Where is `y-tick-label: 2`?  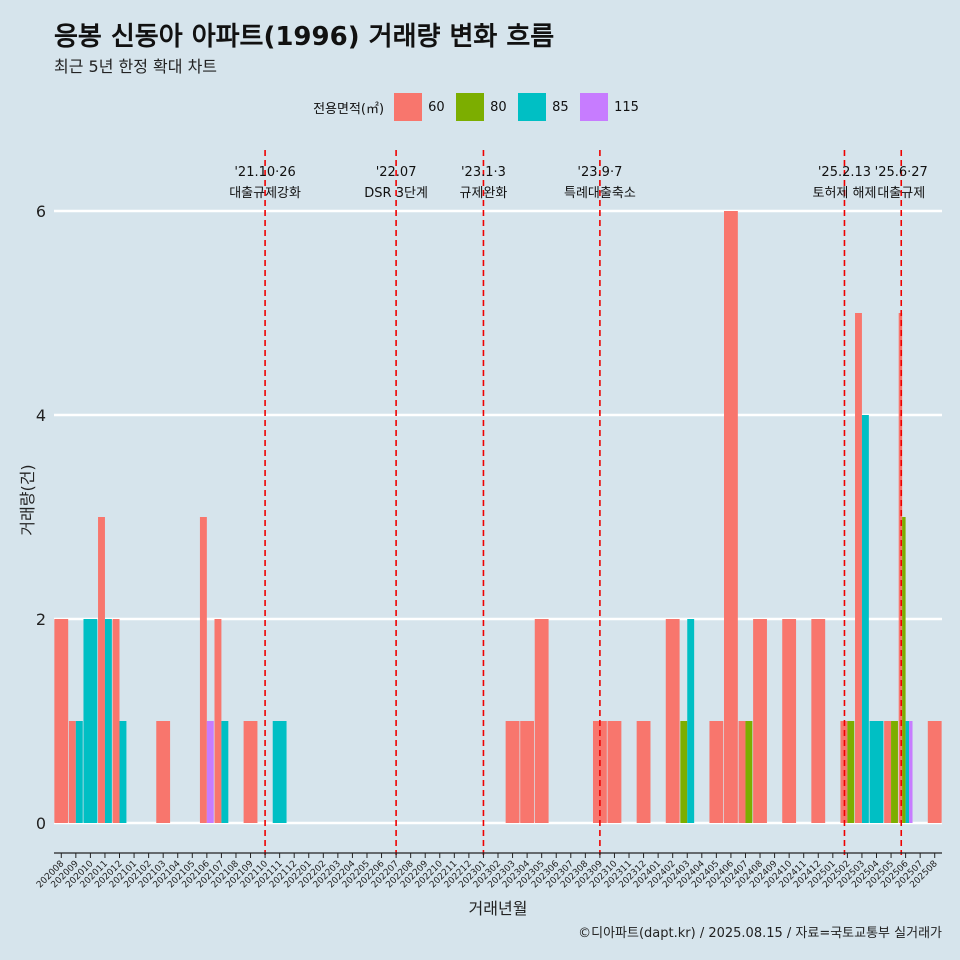 y-tick-label: 2 is located at coordinates (41, 619).